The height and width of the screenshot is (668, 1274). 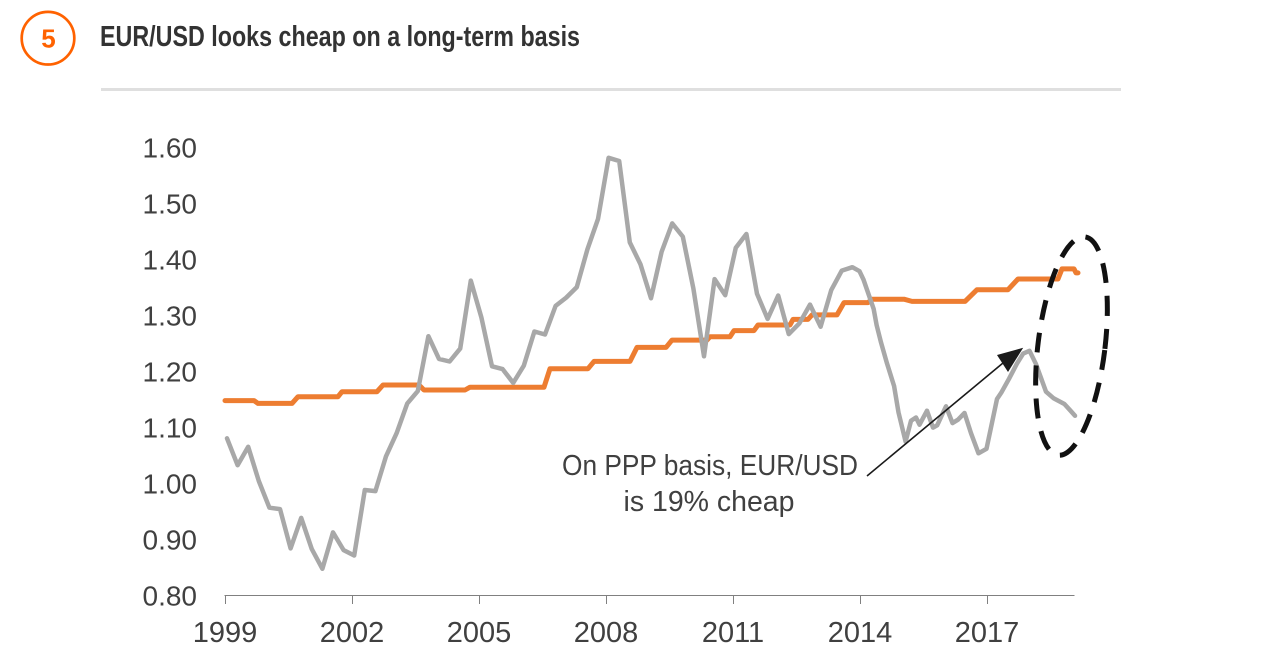 What do you see at coordinates (606, 633) in the screenshot?
I see `svg-text: 2008` at bounding box center [606, 633].